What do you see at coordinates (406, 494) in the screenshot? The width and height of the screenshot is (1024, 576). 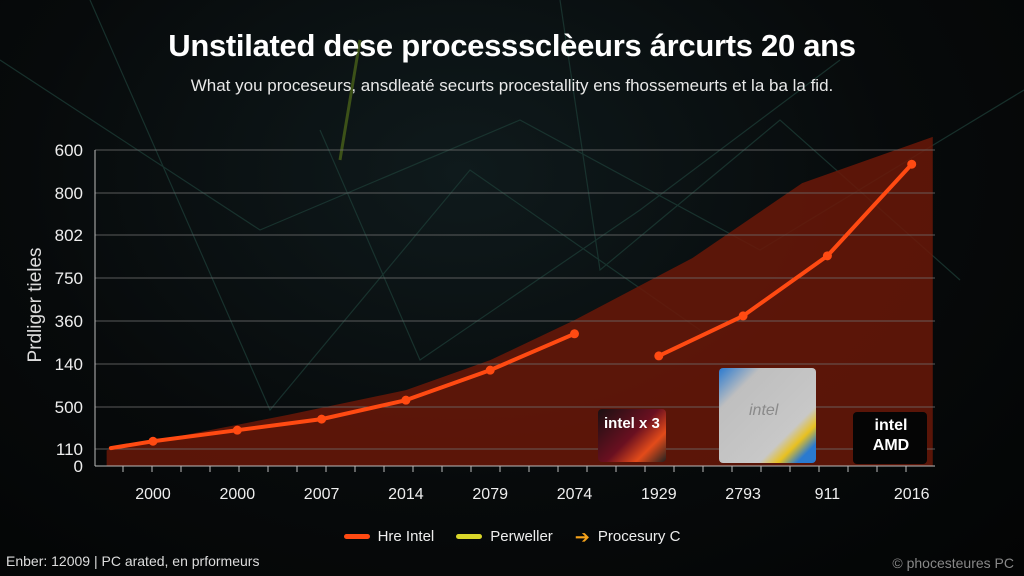 I see `x-tick-label: 2014` at bounding box center [406, 494].